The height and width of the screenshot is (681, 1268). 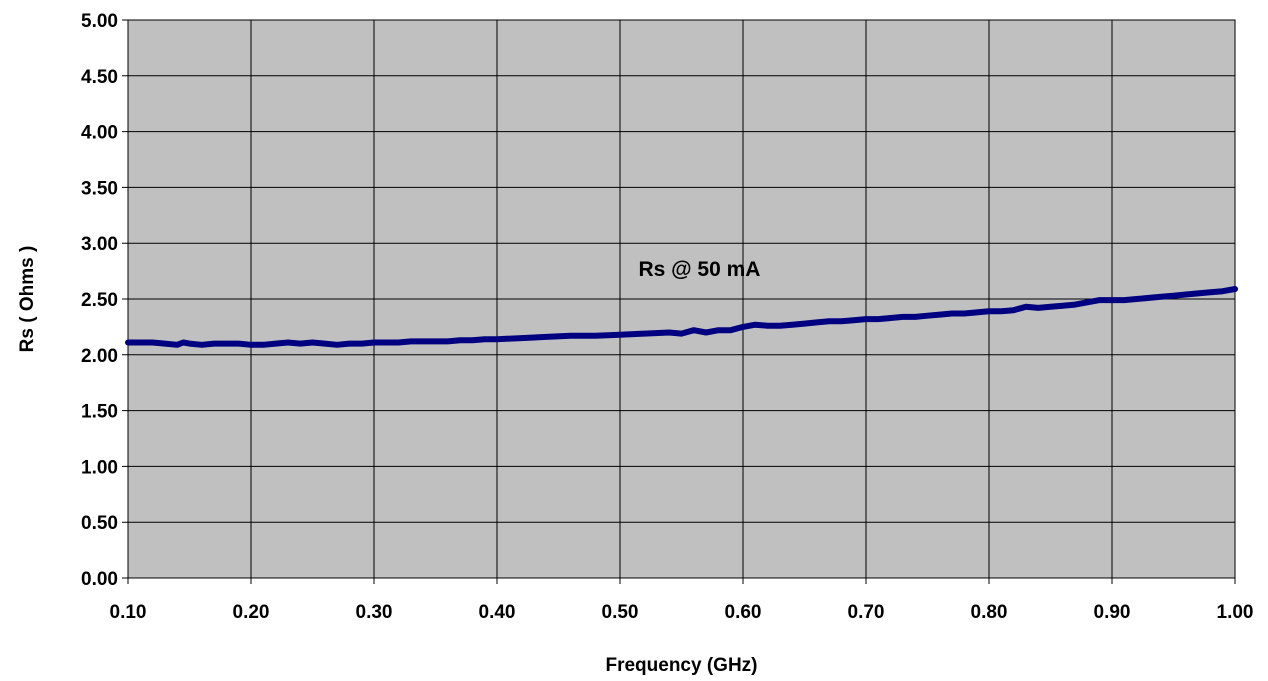 What do you see at coordinates (99, 21) in the screenshot?
I see `y-tick-label: 5.00` at bounding box center [99, 21].